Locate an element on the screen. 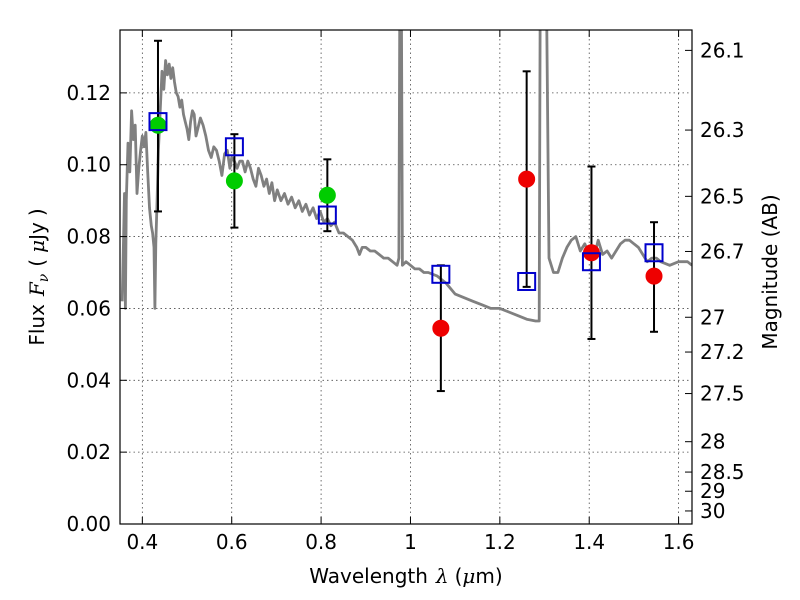  y-tick-label: 0.08 is located at coordinates (88, 237).